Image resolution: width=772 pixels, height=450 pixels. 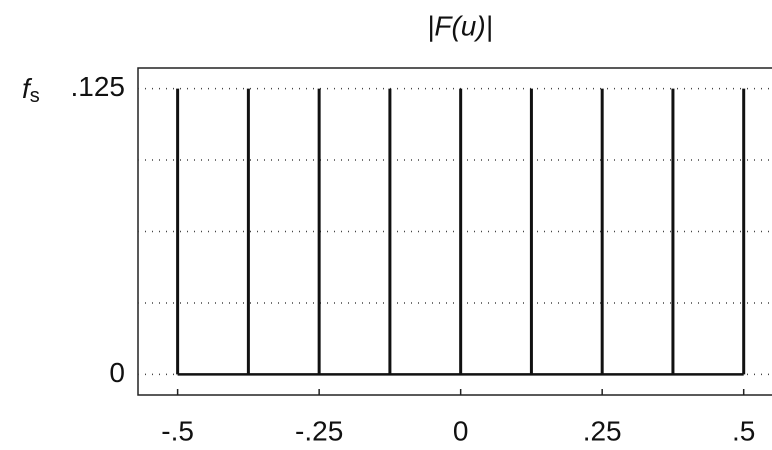 I want to click on y-tick-label: 0, so click(x=117, y=372).